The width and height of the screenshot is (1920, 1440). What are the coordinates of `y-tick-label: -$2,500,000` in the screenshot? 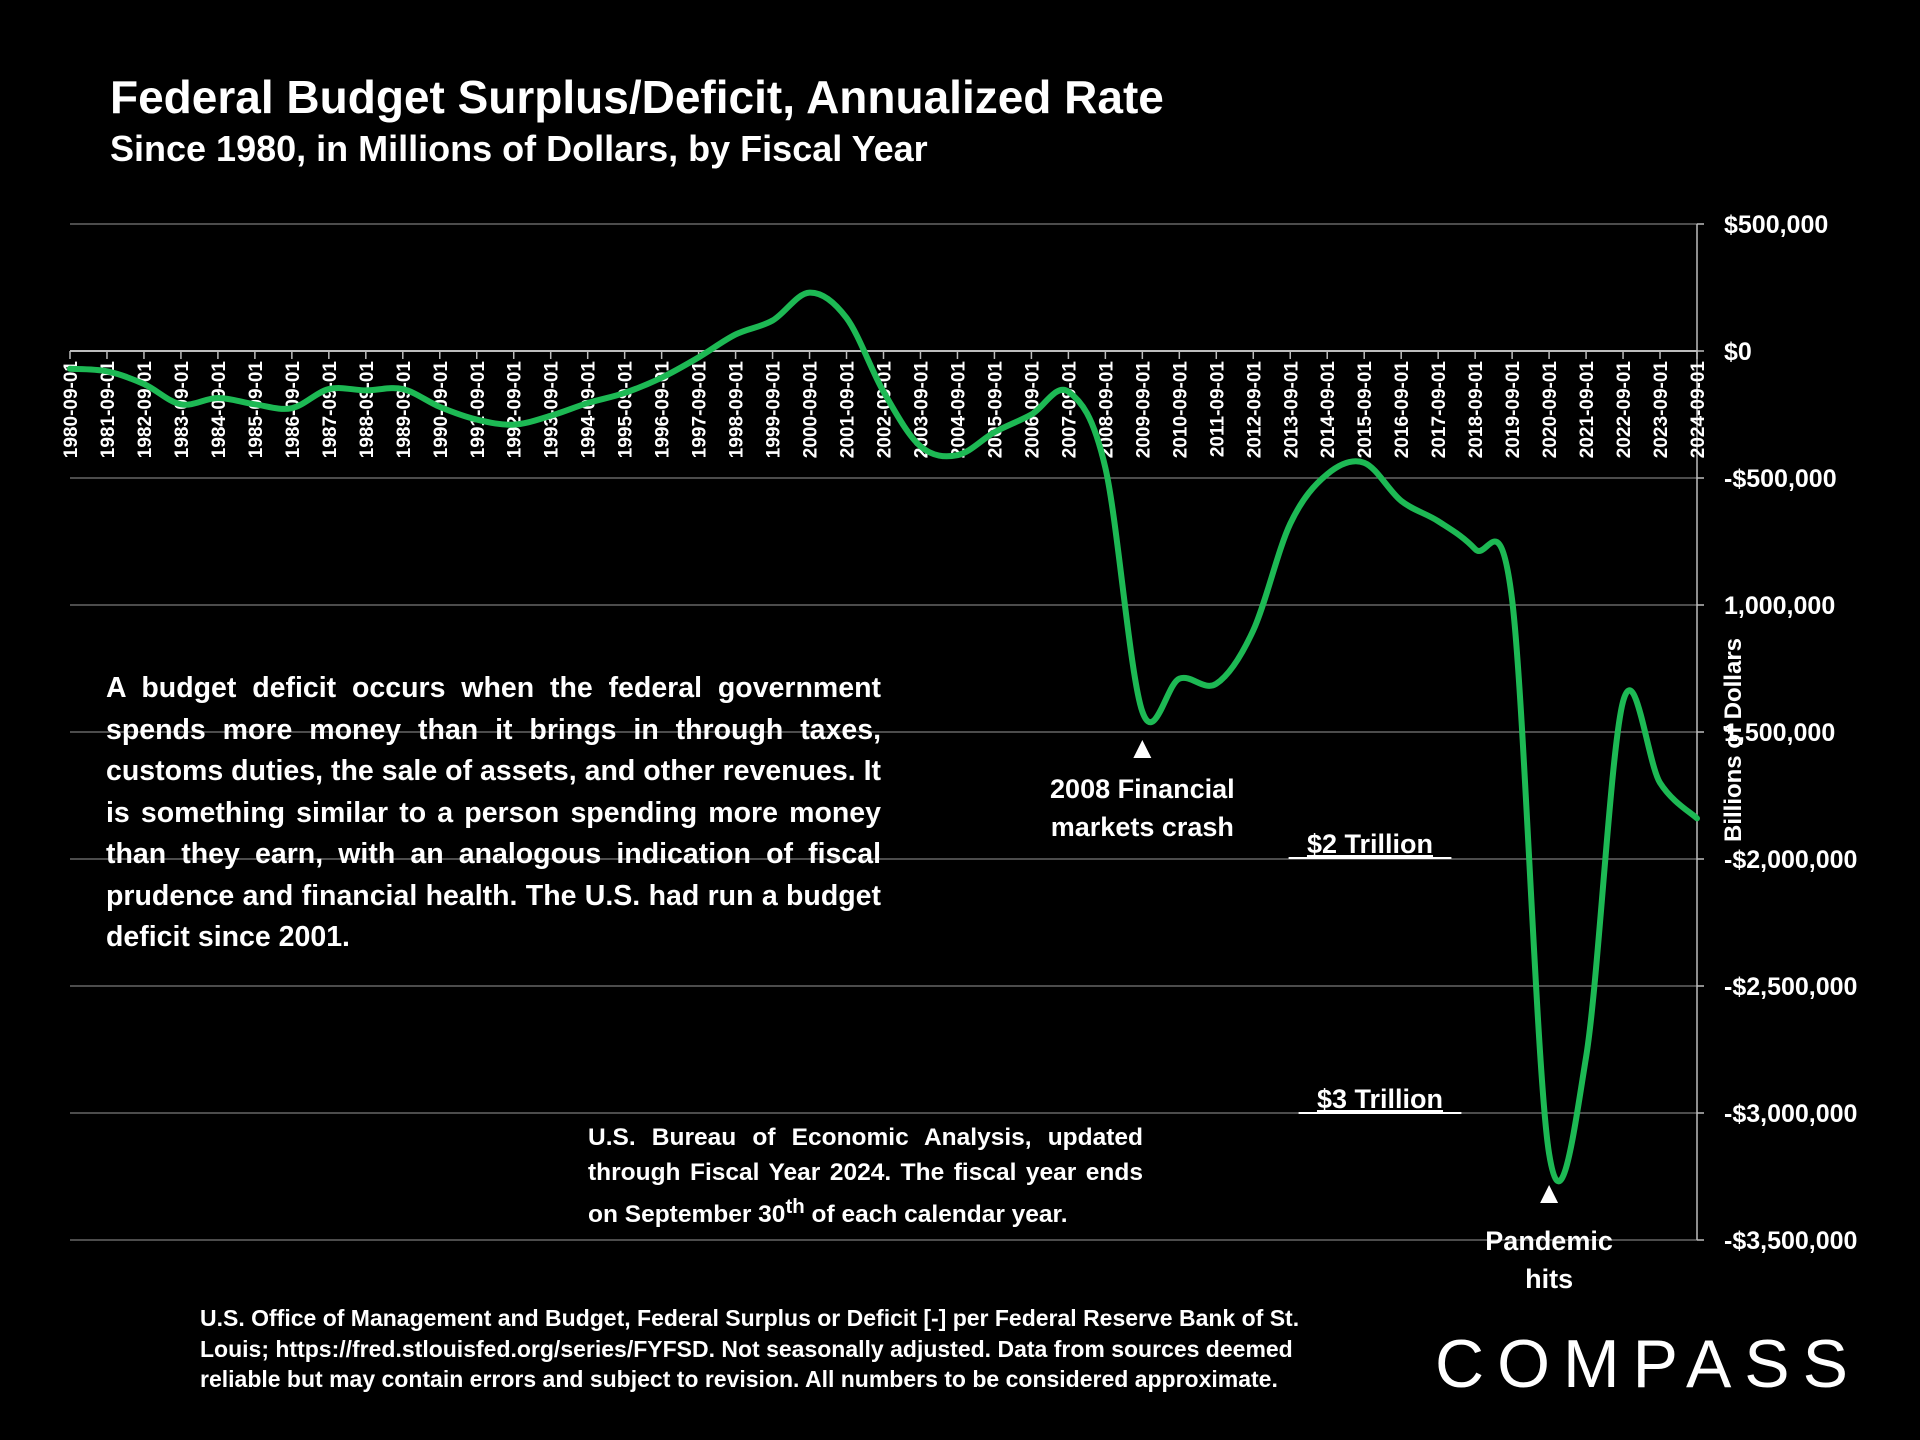 It's located at (1790, 987).